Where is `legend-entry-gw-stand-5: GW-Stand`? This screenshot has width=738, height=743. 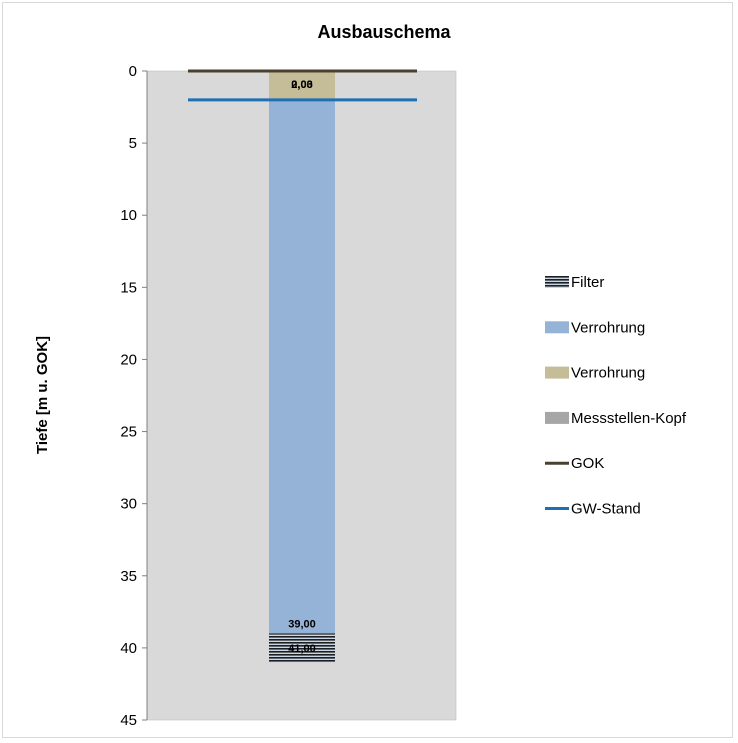 legend-entry-gw-stand-5: GW-Stand is located at coordinates (593, 509).